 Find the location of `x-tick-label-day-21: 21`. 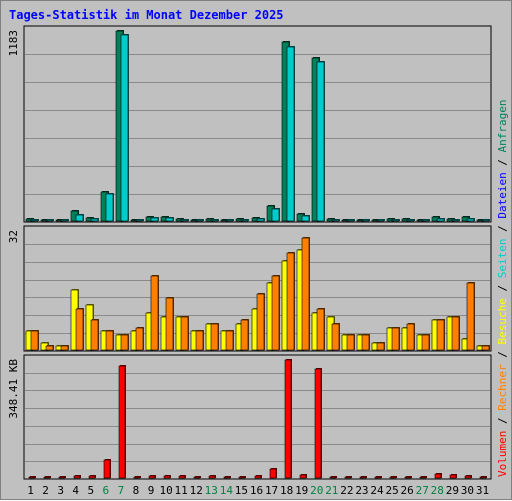

x-tick-label-day-21: 21 is located at coordinates (331, 490).